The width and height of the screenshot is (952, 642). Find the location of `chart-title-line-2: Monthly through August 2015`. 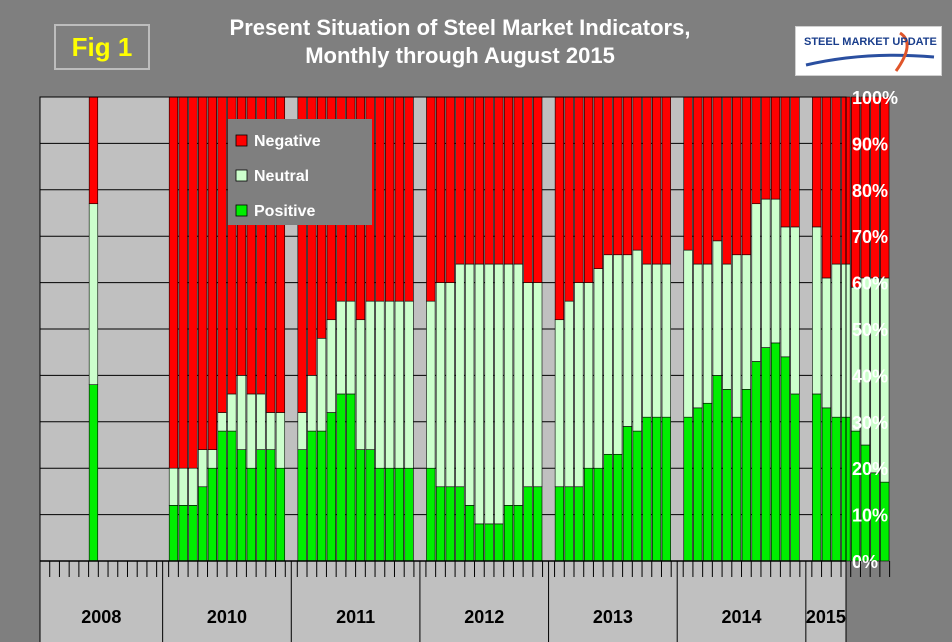

chart-title-line-2: Monthly through August 2015 is located at coordinates (460, 55).